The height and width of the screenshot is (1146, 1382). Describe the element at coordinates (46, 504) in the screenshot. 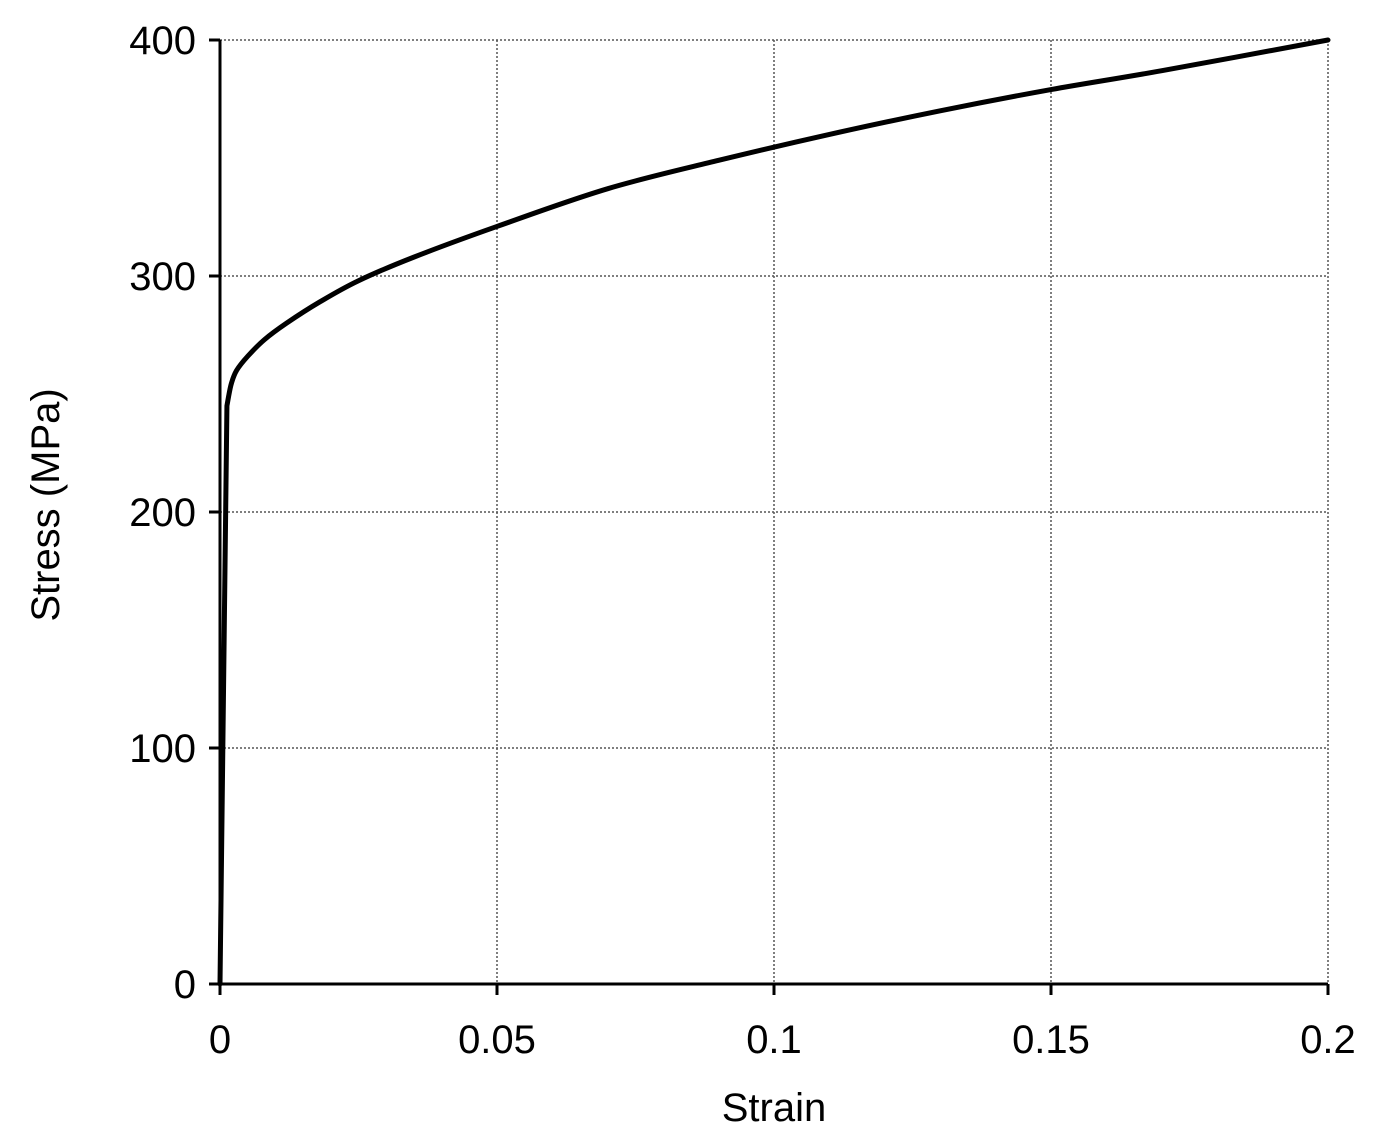

I see `y-axis-title: Stress (MPa)` at that location.